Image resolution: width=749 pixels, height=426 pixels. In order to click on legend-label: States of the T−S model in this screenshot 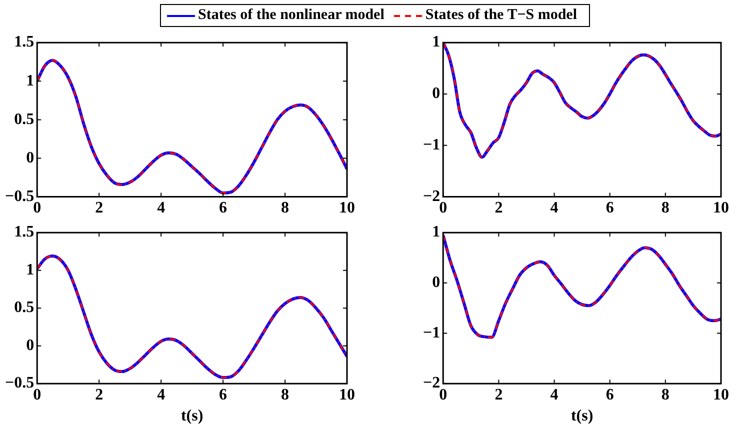, I will do `click(501, 15)`.